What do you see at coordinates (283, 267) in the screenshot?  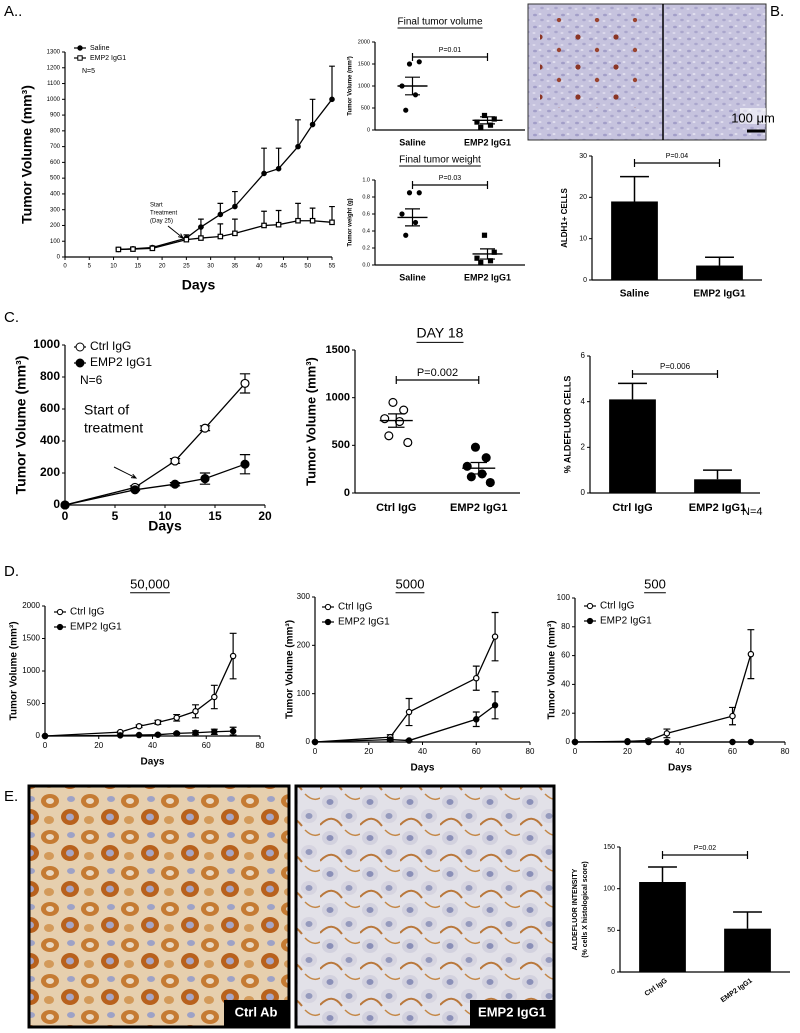 I see `x-tick-label: 45` at bounding box center [283, 267].